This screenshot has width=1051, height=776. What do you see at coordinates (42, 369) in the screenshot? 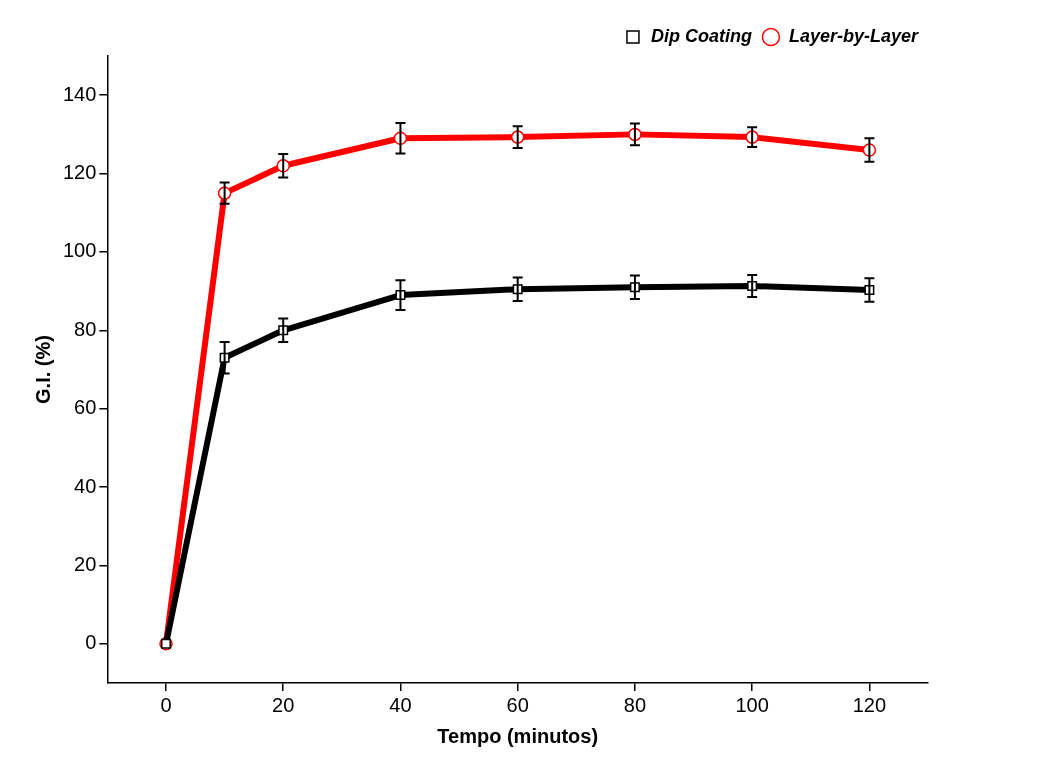
I see `y-axis-title: G.I. (%)` at bounding box center [42, 369].